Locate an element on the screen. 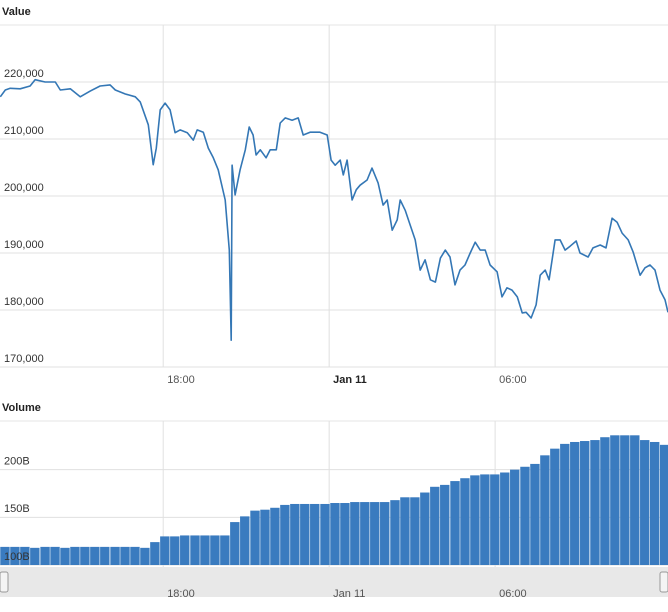 This screenshot has width=668, height=612. y-tick-label: 100B is located at coordinates (17, 557).